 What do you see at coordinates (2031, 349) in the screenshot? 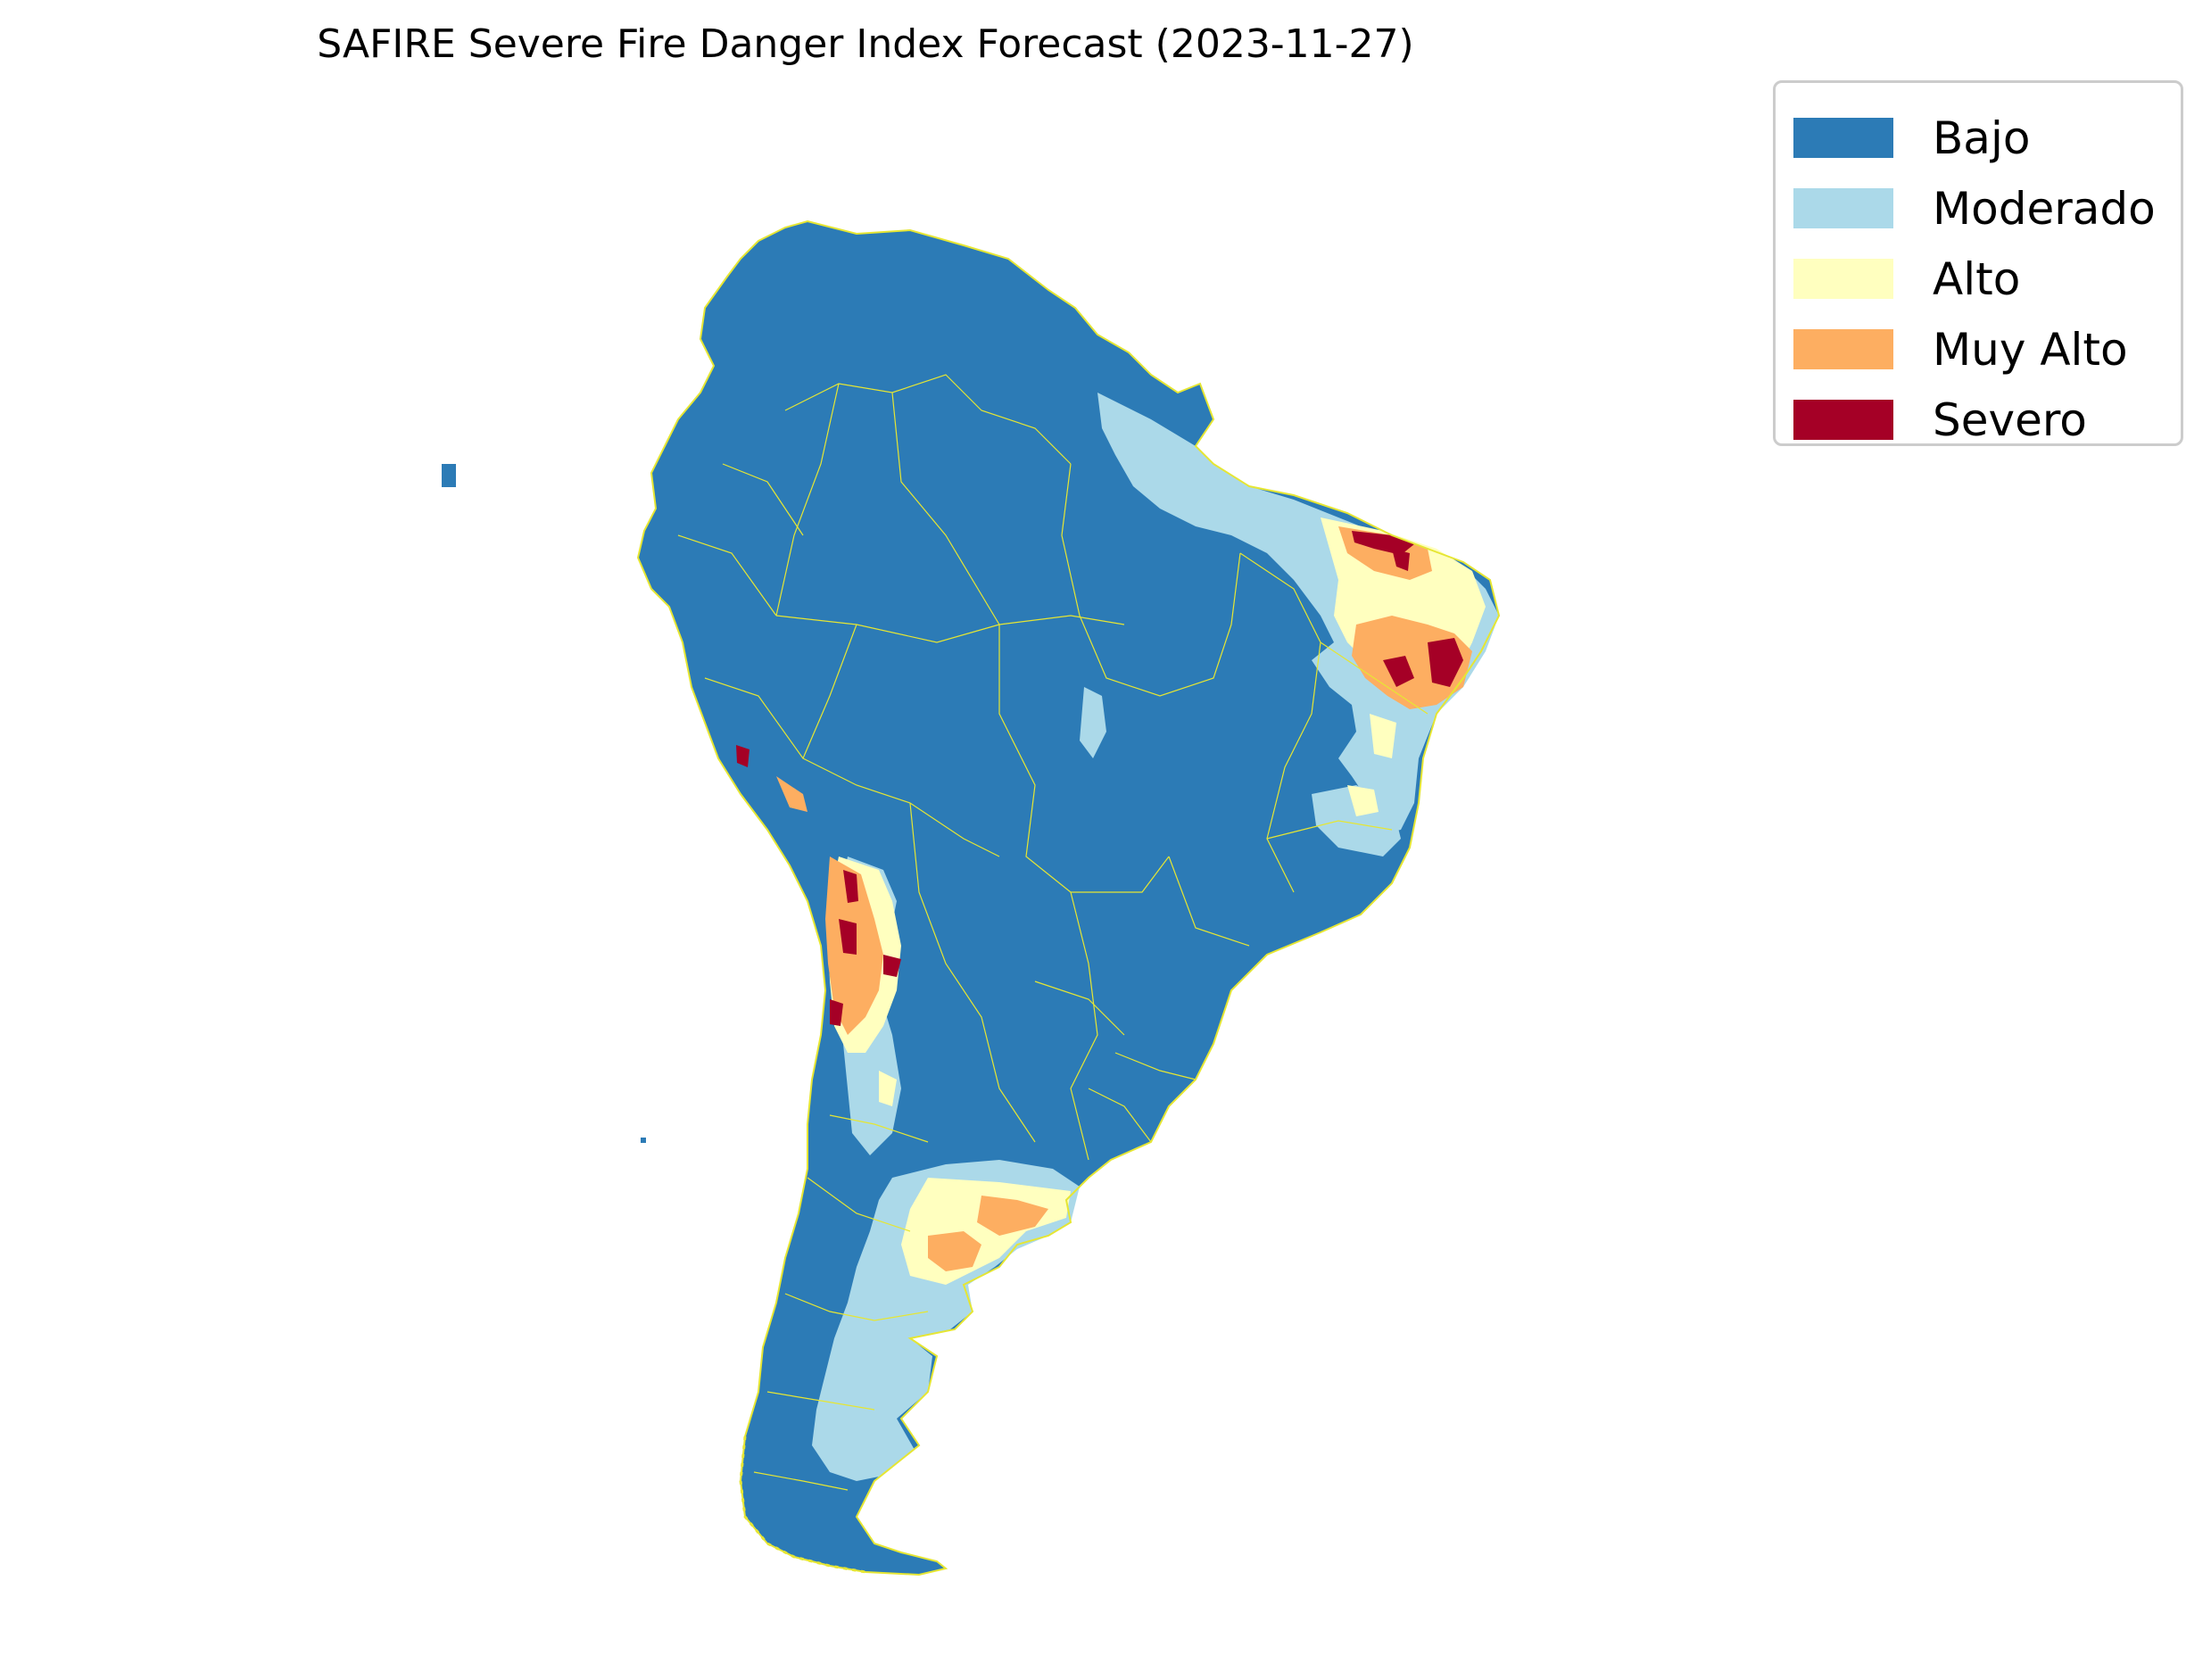
I see `legend-label-muy-alto: Muy Alto` at bounding box center [2031, 349].